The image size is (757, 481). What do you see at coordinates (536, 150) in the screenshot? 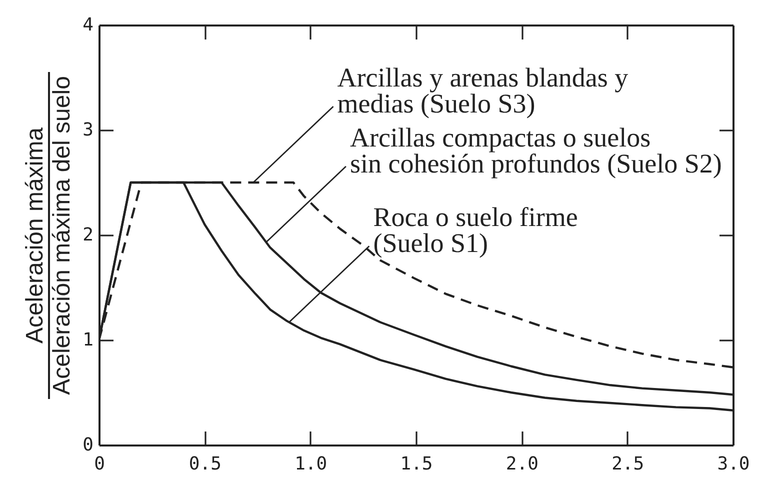
I see `annotation: Arcillas compactas o suelos sin cohesión profundos (Suelo S2)` at bounding box center [536, 150].